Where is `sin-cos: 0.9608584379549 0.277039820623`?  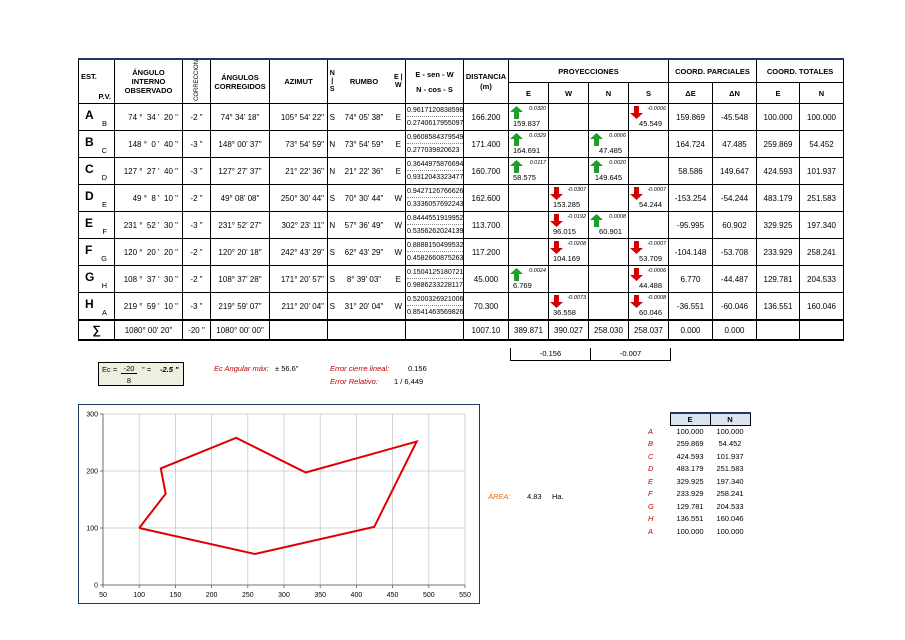 sin-cos: 0.9608584379549 0.277039820623 is located at coordinates (434, 144).